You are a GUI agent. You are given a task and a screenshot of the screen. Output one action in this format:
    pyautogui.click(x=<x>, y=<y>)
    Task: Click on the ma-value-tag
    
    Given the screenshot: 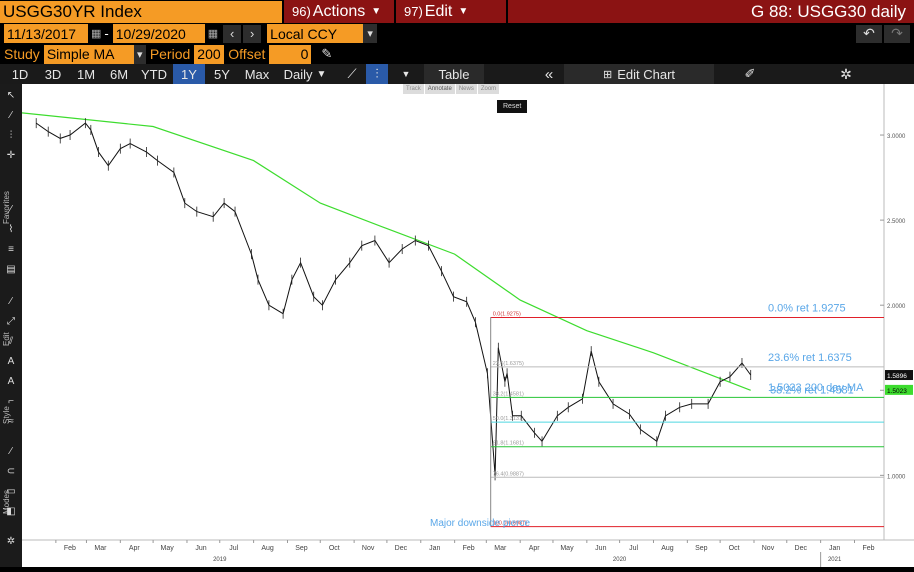 What is the action you would take?
    pyautogui.click(x=899, y=389)
    